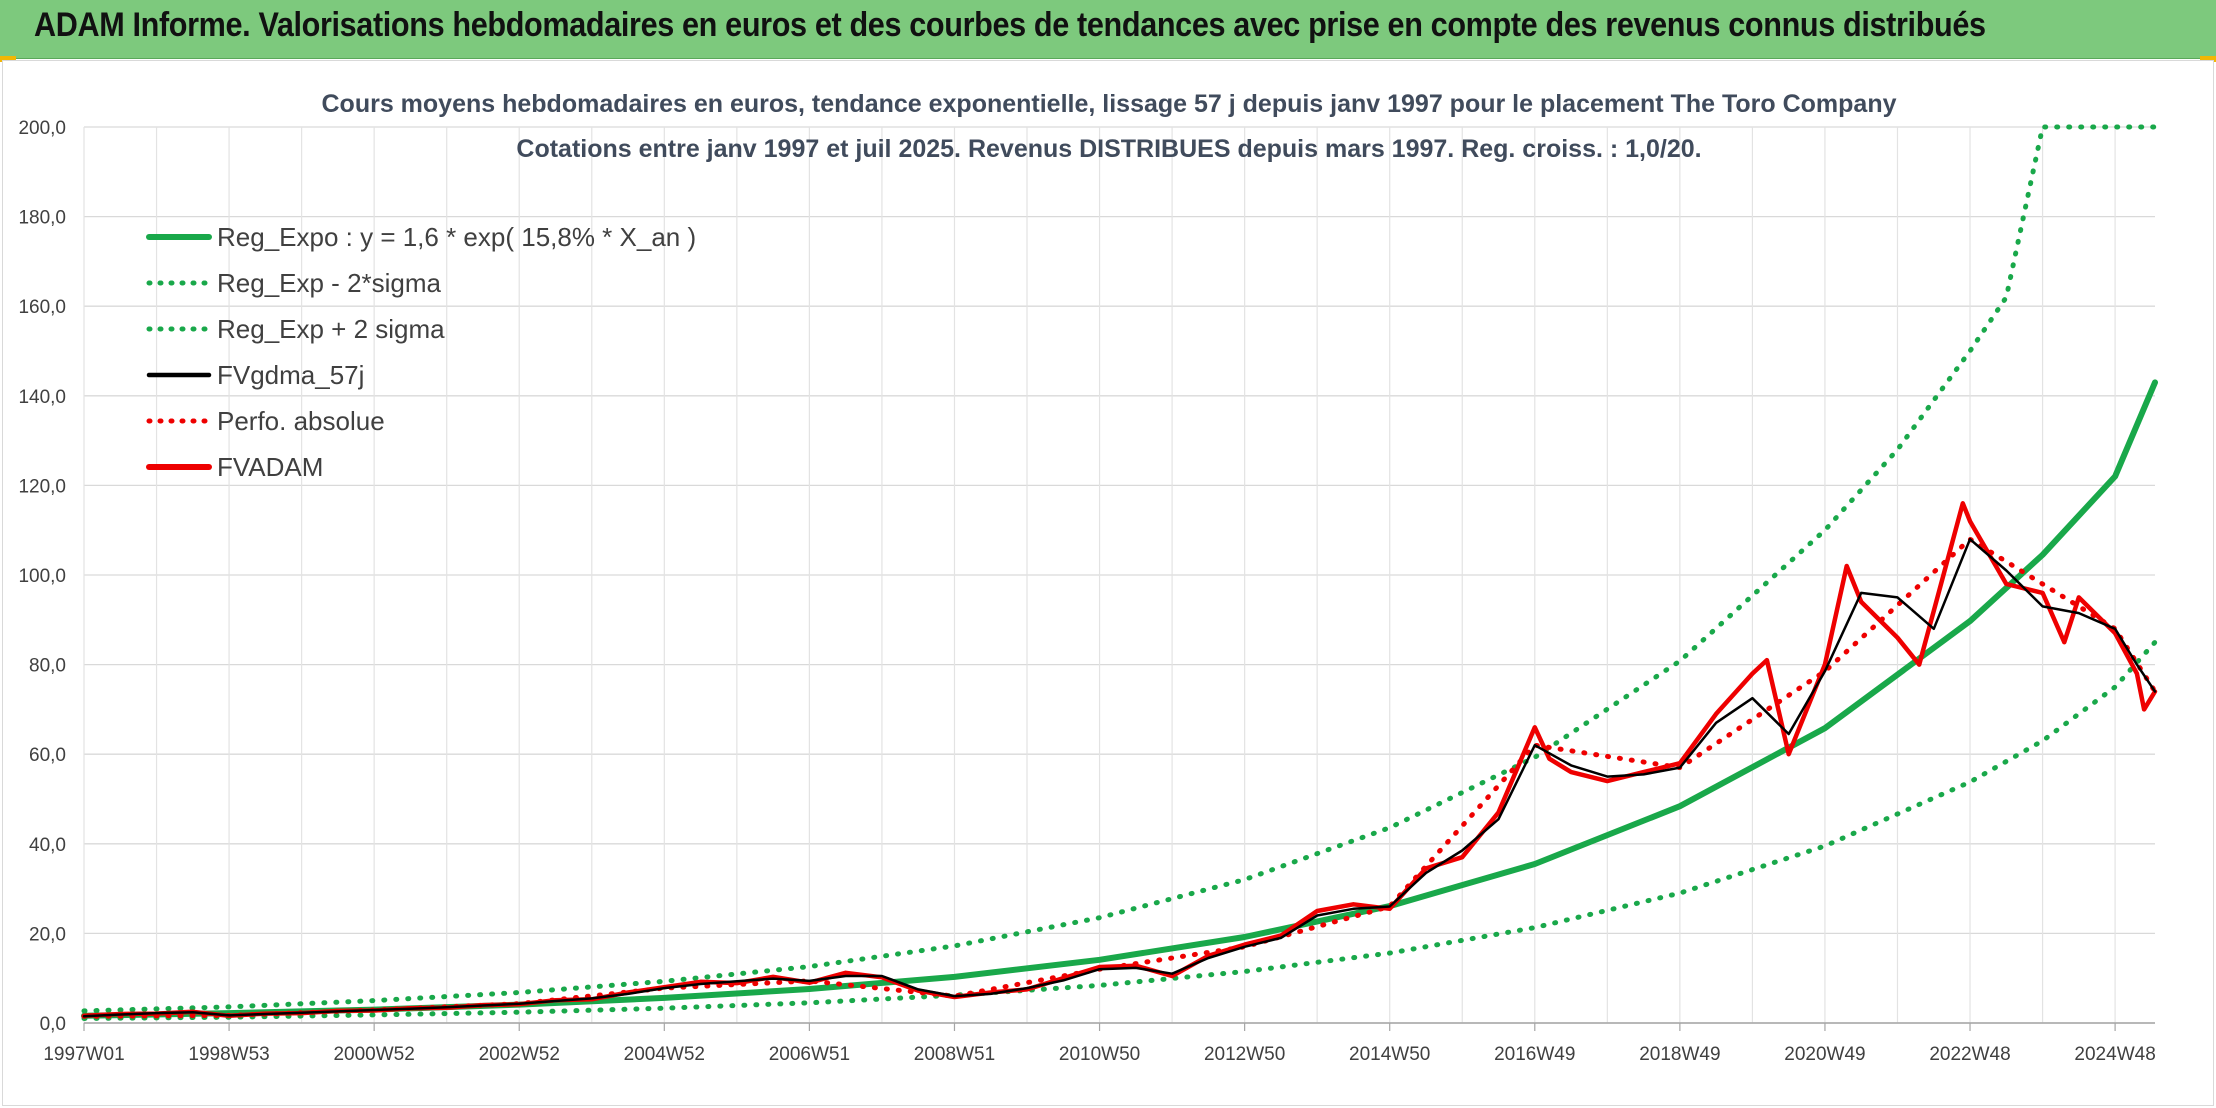  What do you see at coordinates (519, 1054) in the screenshot?
I see `x-tick-label: 2002W52` at bounding box center [519, 1054].